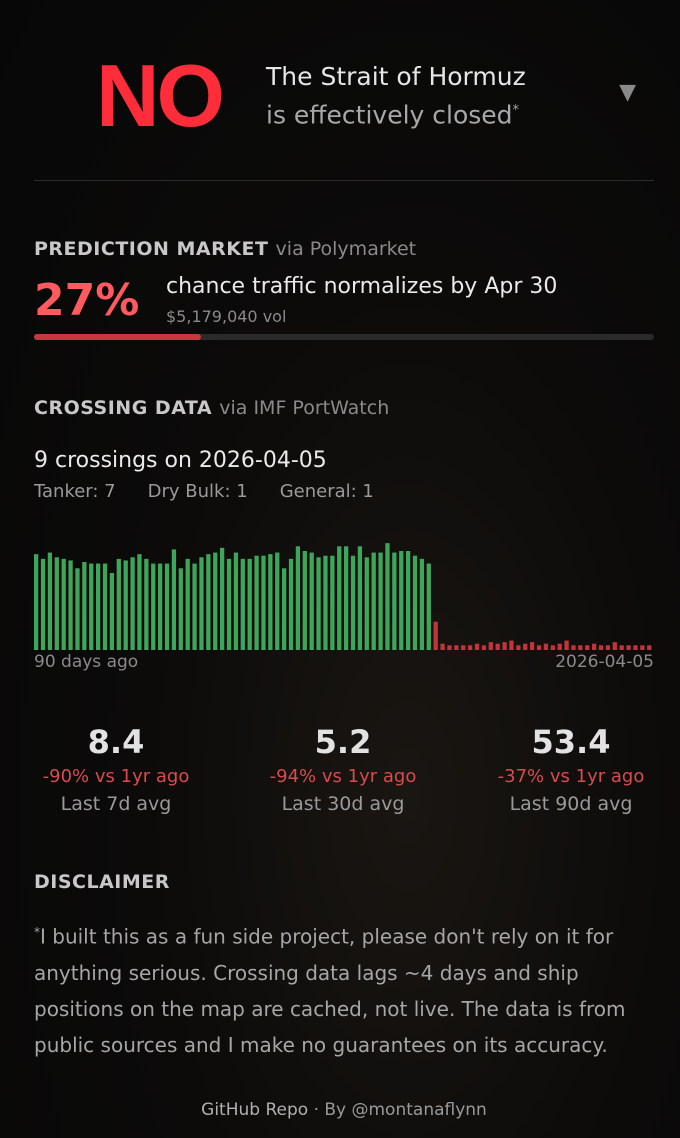 This screenshot has width=680, height=1138. Describe the element at coordinates (344, 337) in the screenshot. I see `prediction-progress-bar` at that location.